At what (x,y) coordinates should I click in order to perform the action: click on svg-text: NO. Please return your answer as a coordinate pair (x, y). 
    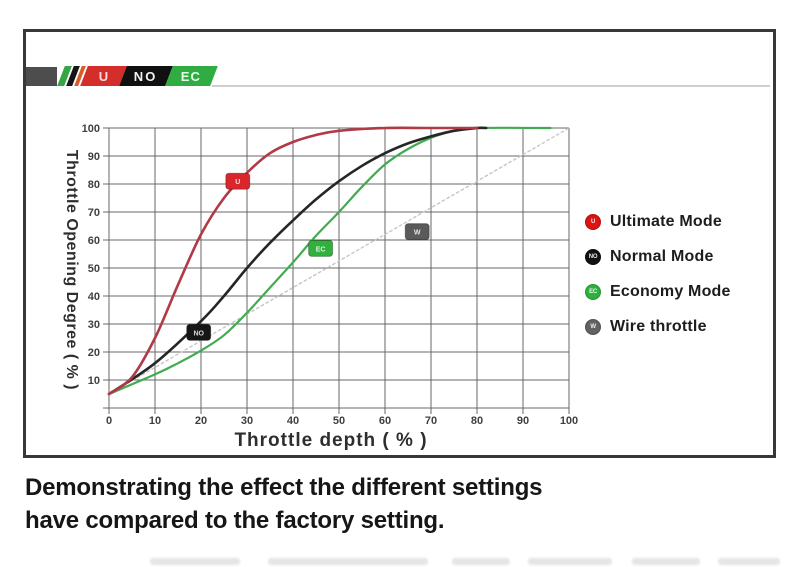
    Looking at the image, I should click on (198, 333).